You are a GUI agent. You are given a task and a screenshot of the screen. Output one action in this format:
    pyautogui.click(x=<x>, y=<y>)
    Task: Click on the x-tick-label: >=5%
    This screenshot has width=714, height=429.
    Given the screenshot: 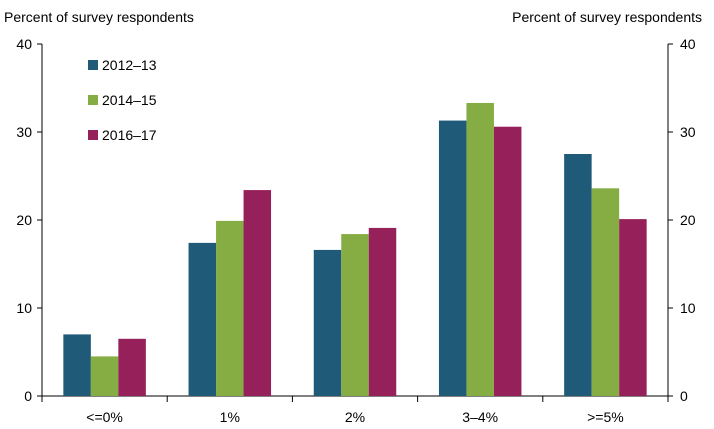 What is the action you would take?
    pyautogui.click(x=605, y=417)
    